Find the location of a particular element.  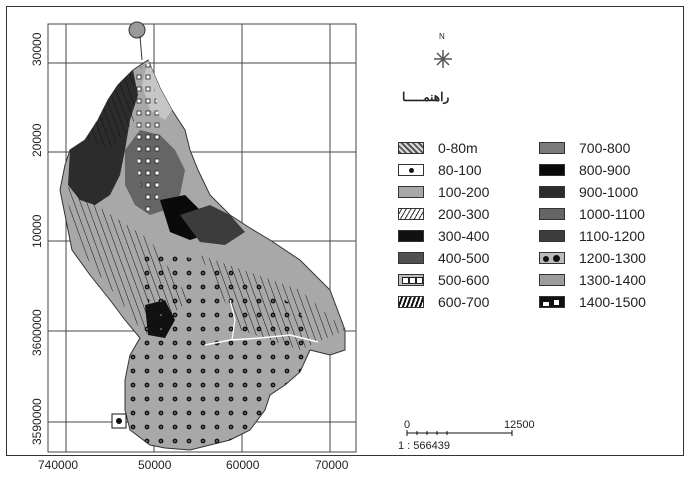

legend-label: 800-900 is located at coordinates (605, 170).